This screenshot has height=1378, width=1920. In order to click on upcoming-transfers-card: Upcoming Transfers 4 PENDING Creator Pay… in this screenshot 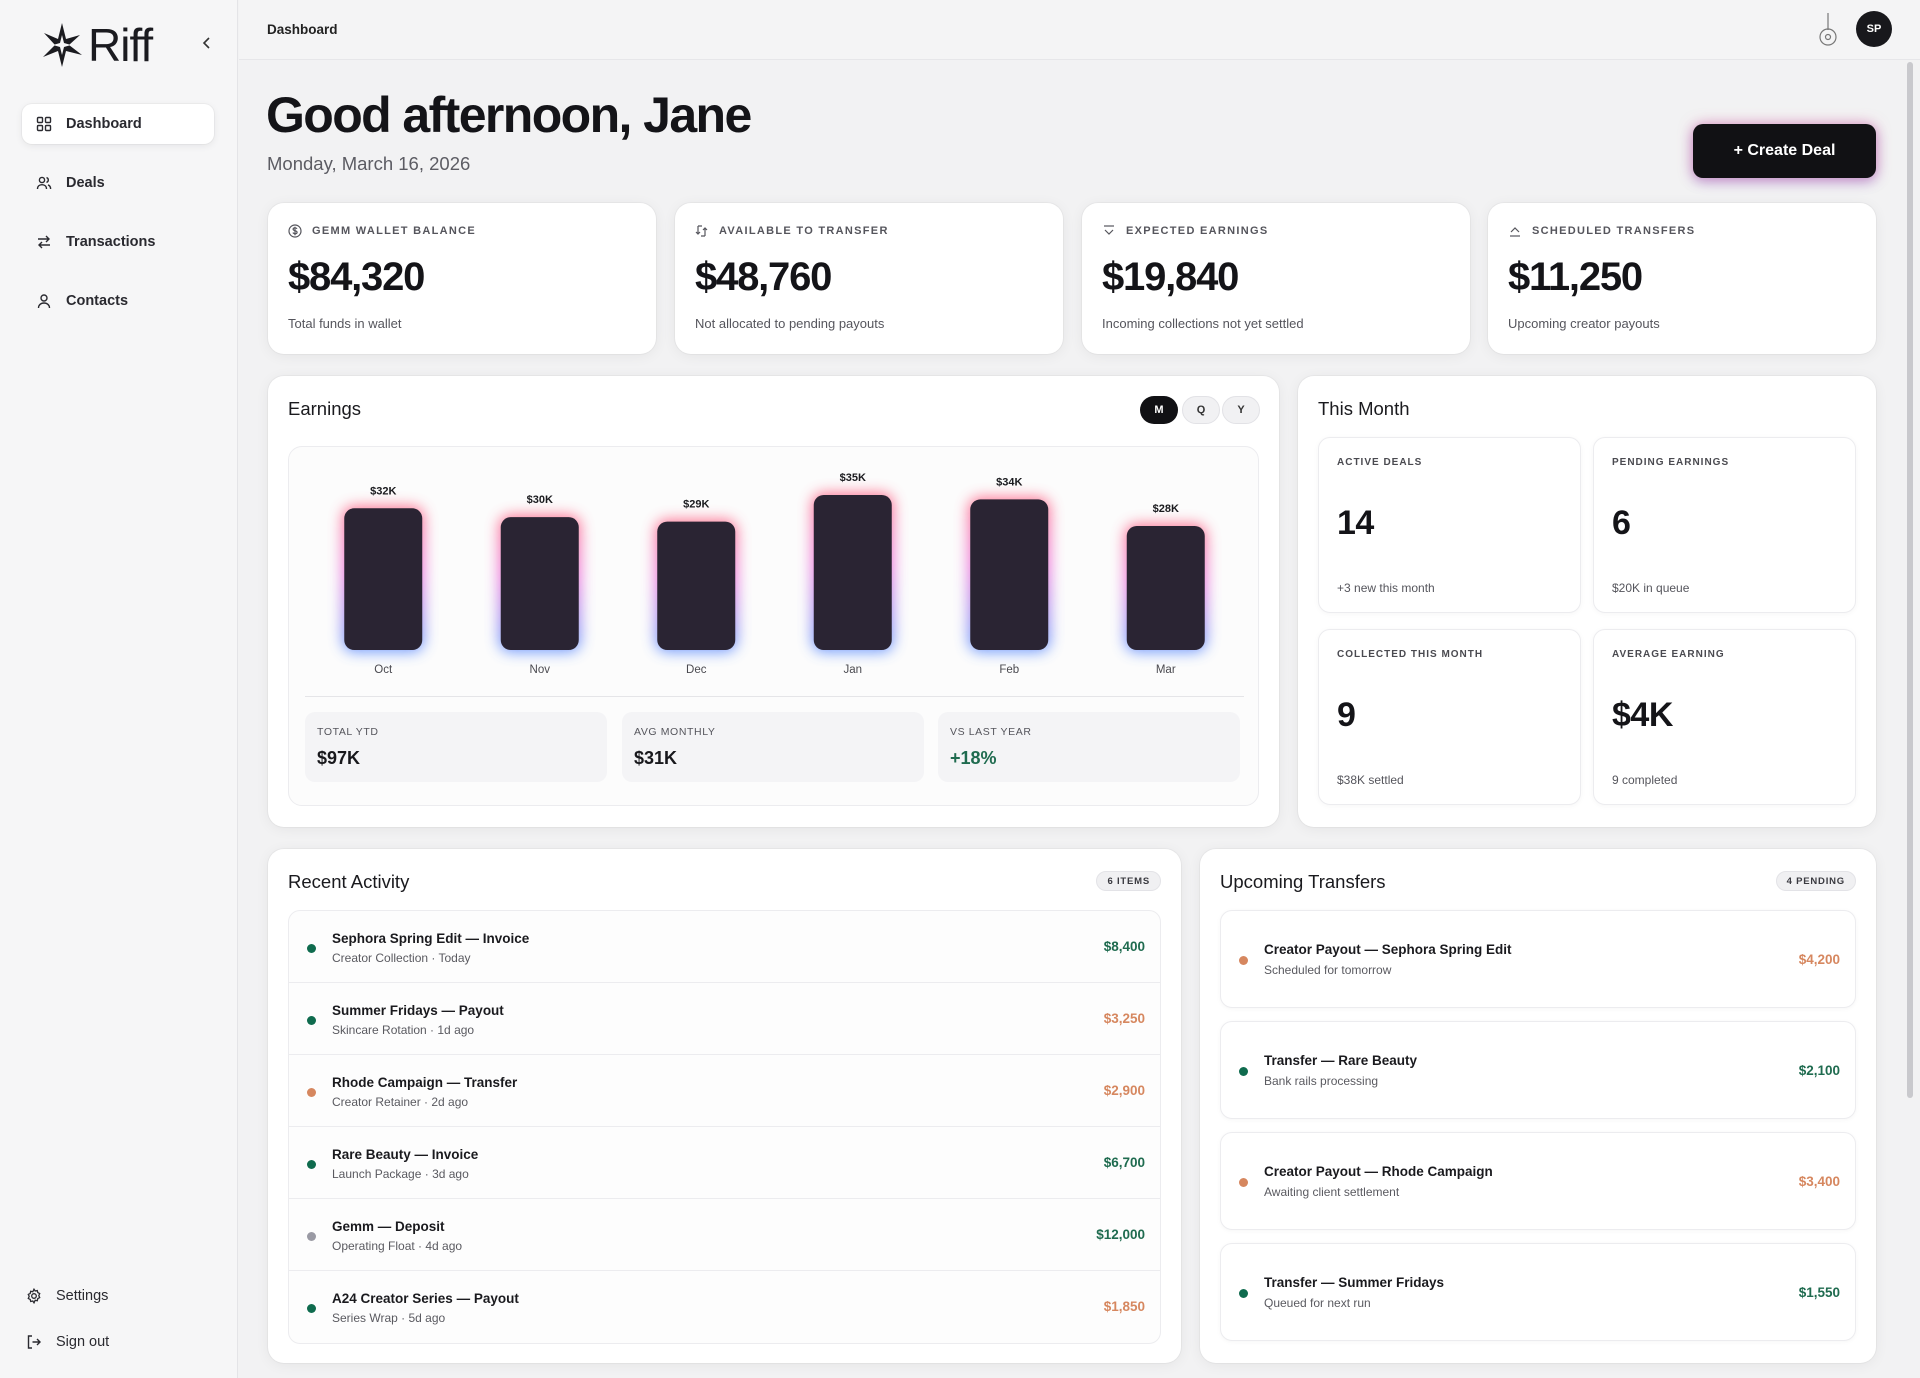, I will do `click(1538, 1106)`.